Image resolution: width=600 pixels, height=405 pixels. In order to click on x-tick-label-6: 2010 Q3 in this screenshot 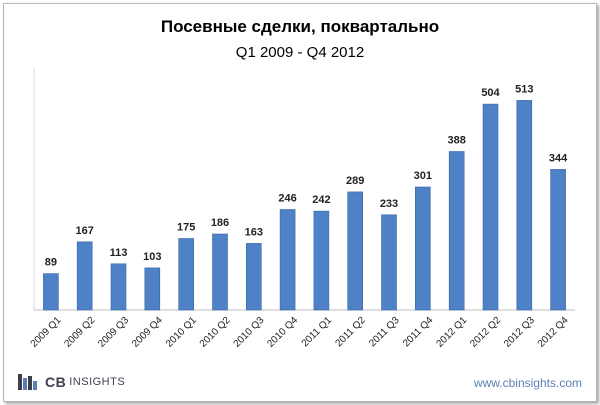, I will do `click(249, 332)`.